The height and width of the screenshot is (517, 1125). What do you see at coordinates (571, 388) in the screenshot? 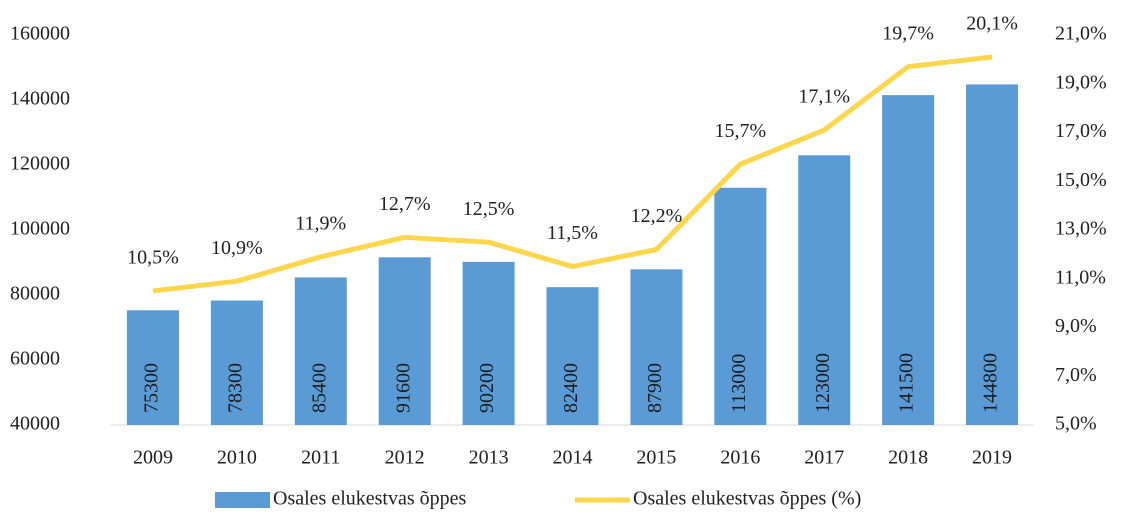
I see `bar-label: 82400` at bounding box center [571, 388].